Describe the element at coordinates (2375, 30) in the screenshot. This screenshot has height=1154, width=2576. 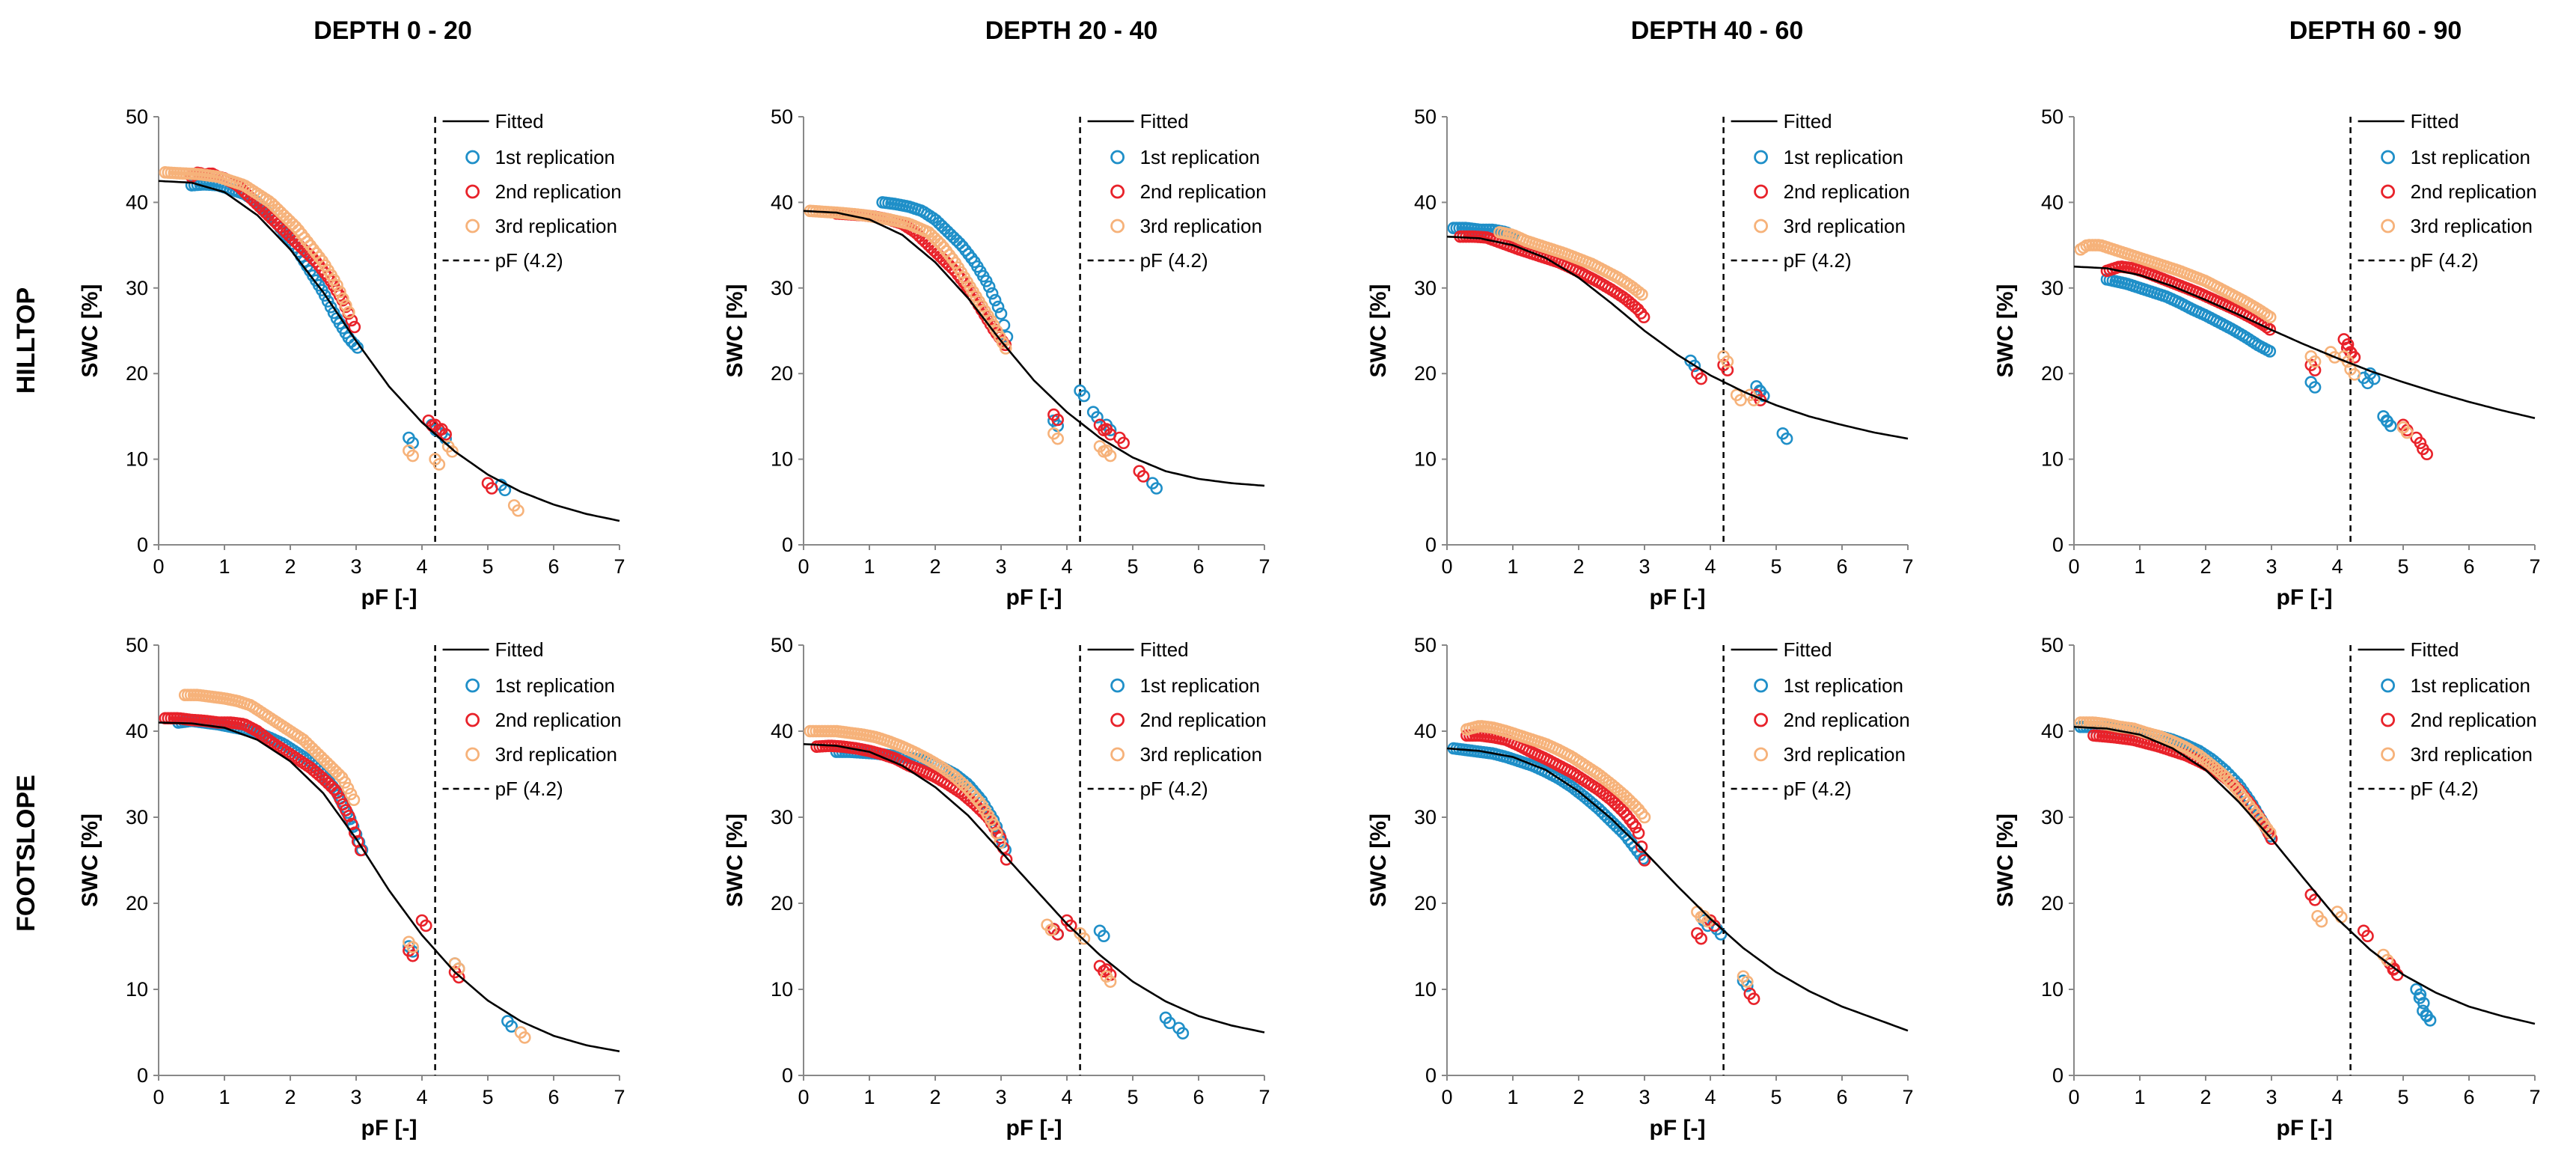
I see `column-title-depth-60-90: DEPTH 60 - 90` at that location.